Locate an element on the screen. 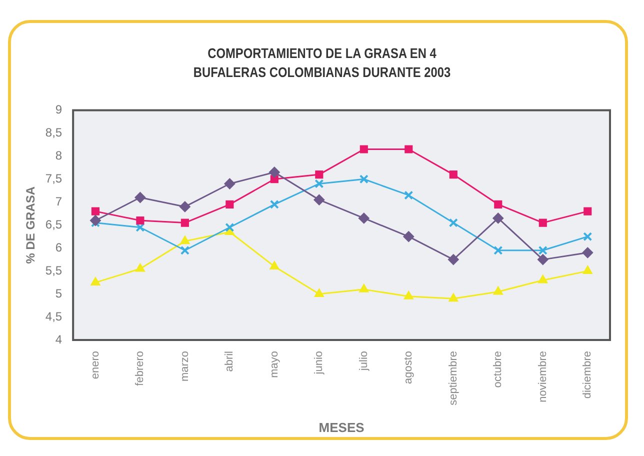  y-tick-label: 4 is located at coordinates (58, 339).